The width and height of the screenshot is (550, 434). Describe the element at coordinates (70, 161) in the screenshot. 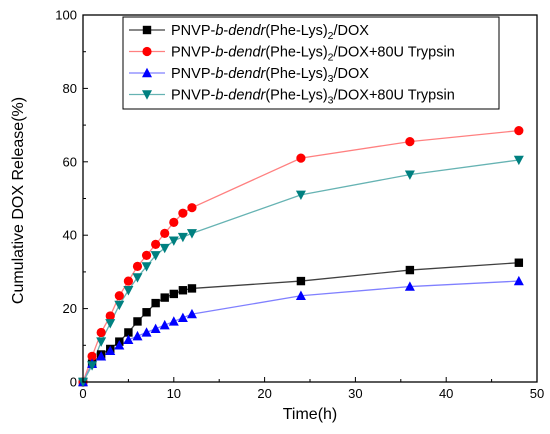

I see `y-tick-label: 60` at that location.